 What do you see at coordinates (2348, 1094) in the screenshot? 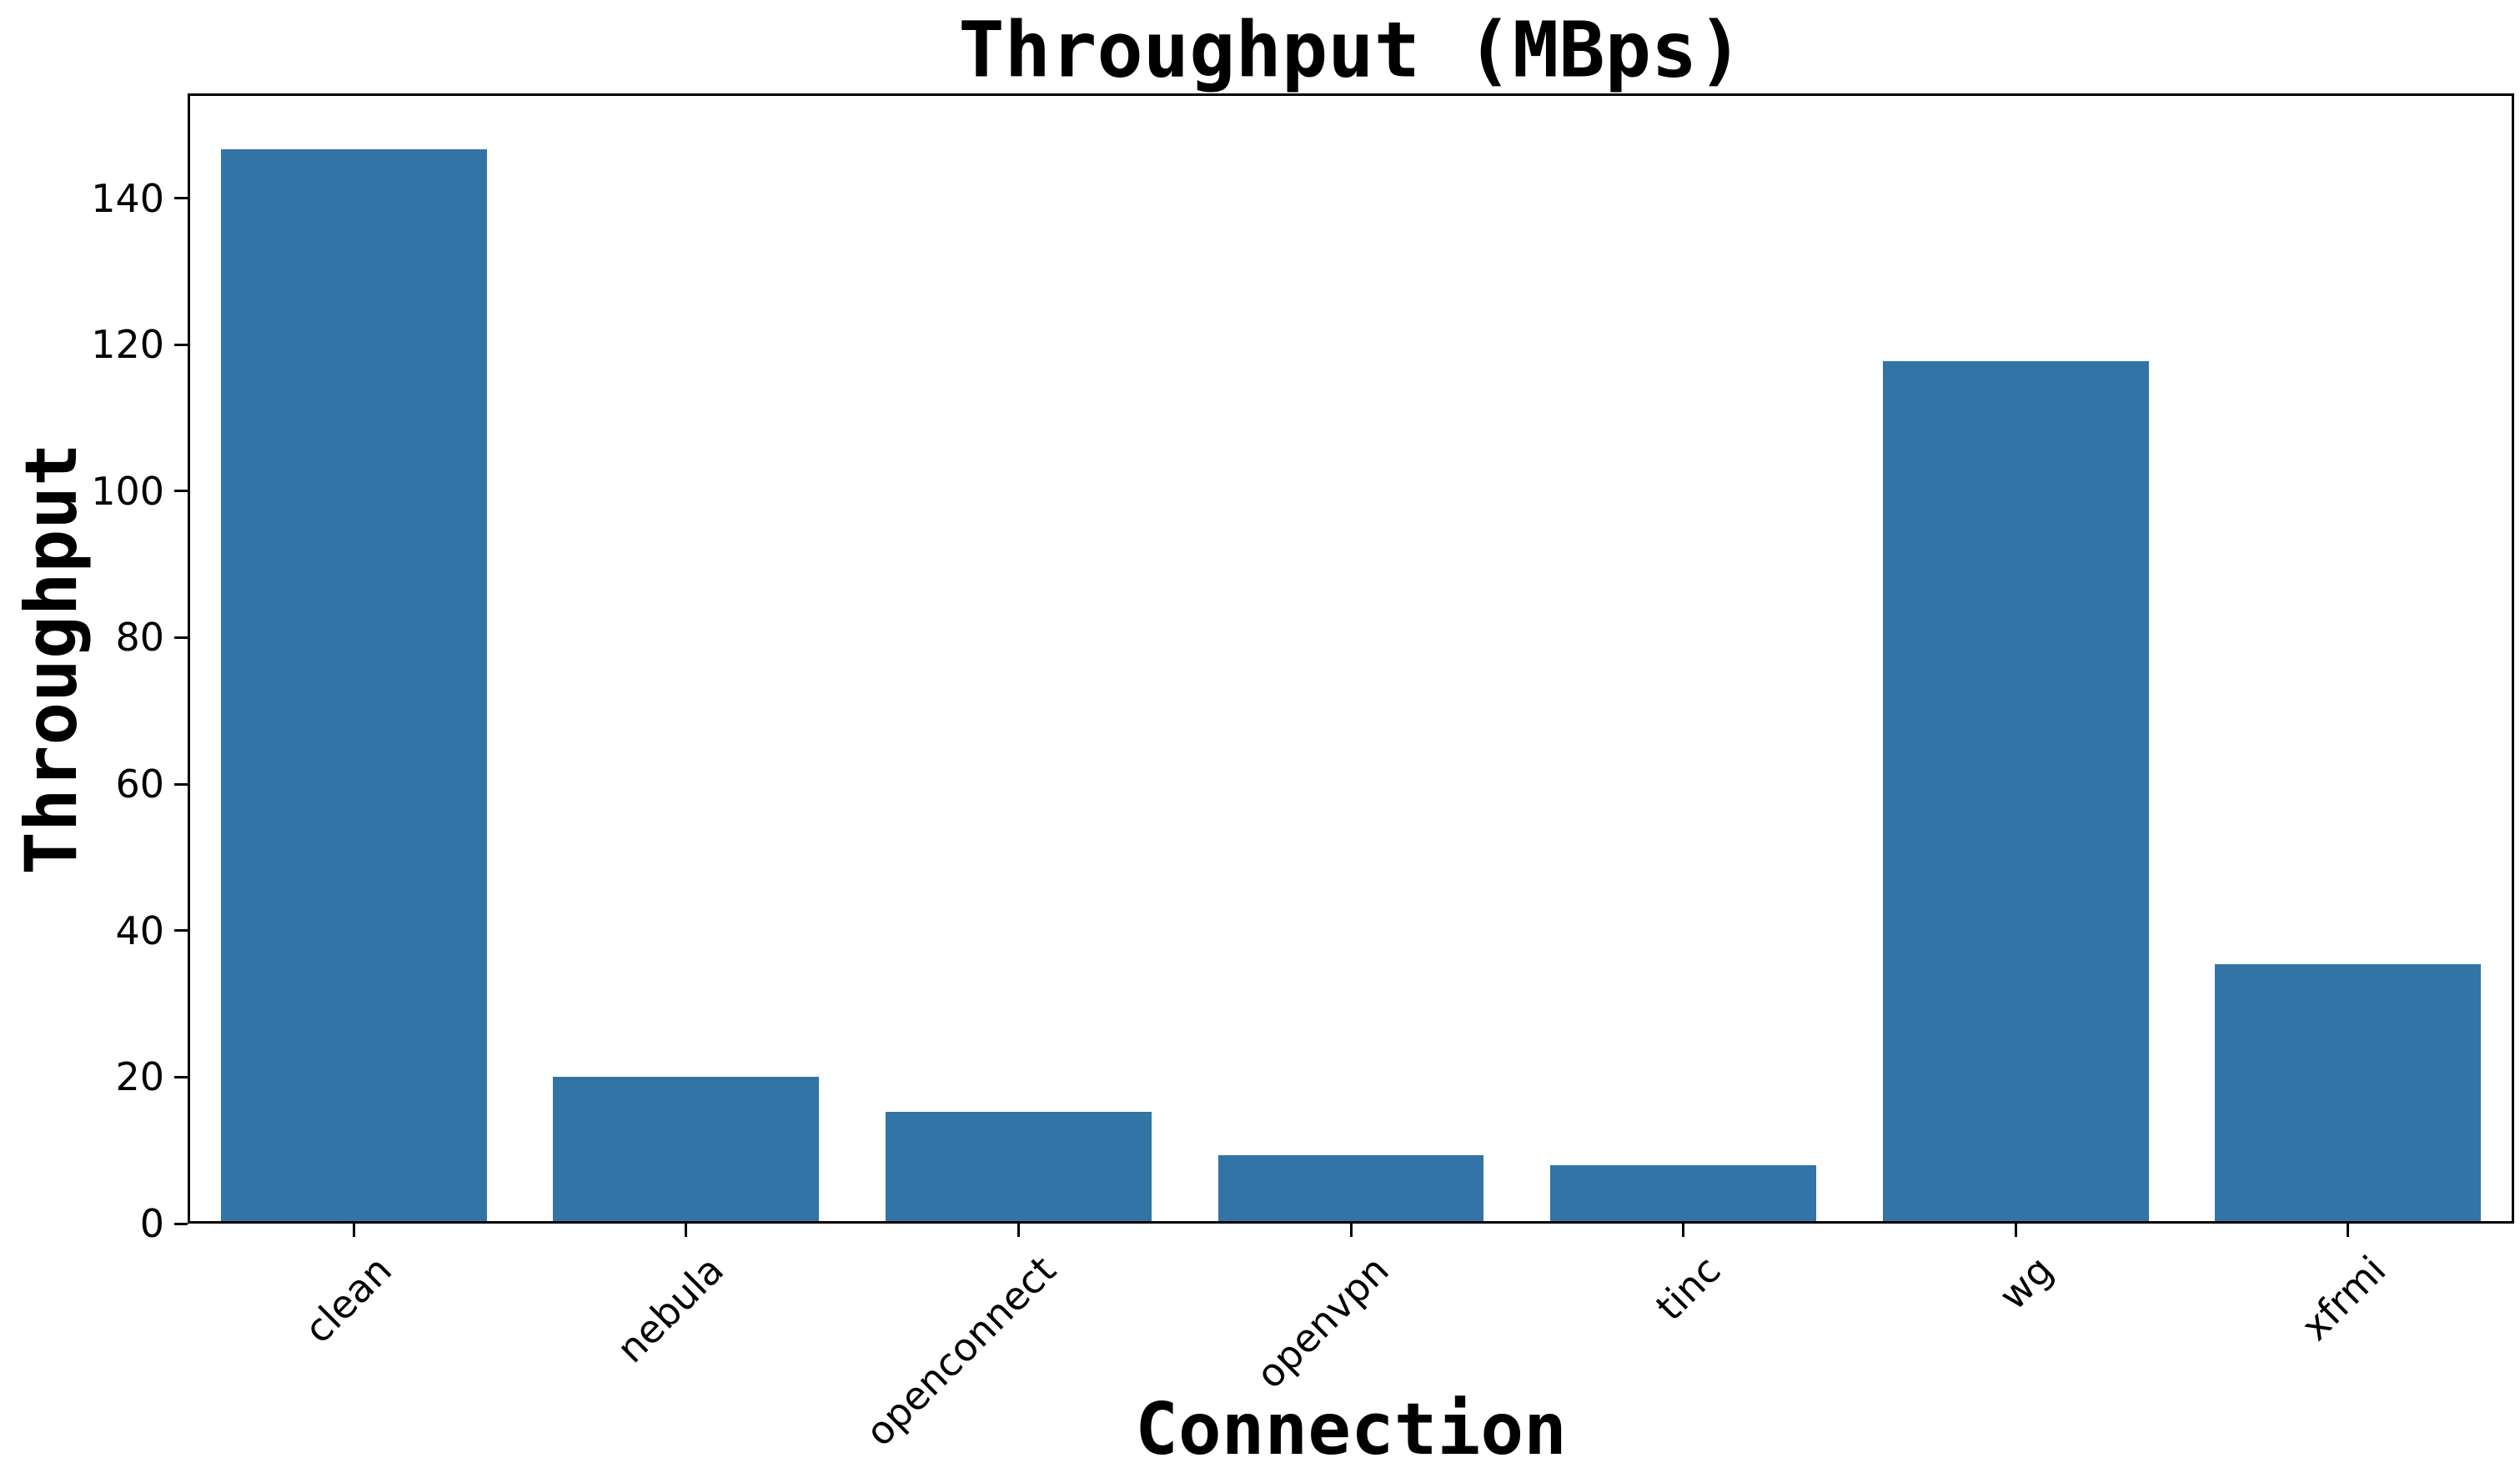
I see `bar-xfrmi` at bounding box center [2348, 1094].